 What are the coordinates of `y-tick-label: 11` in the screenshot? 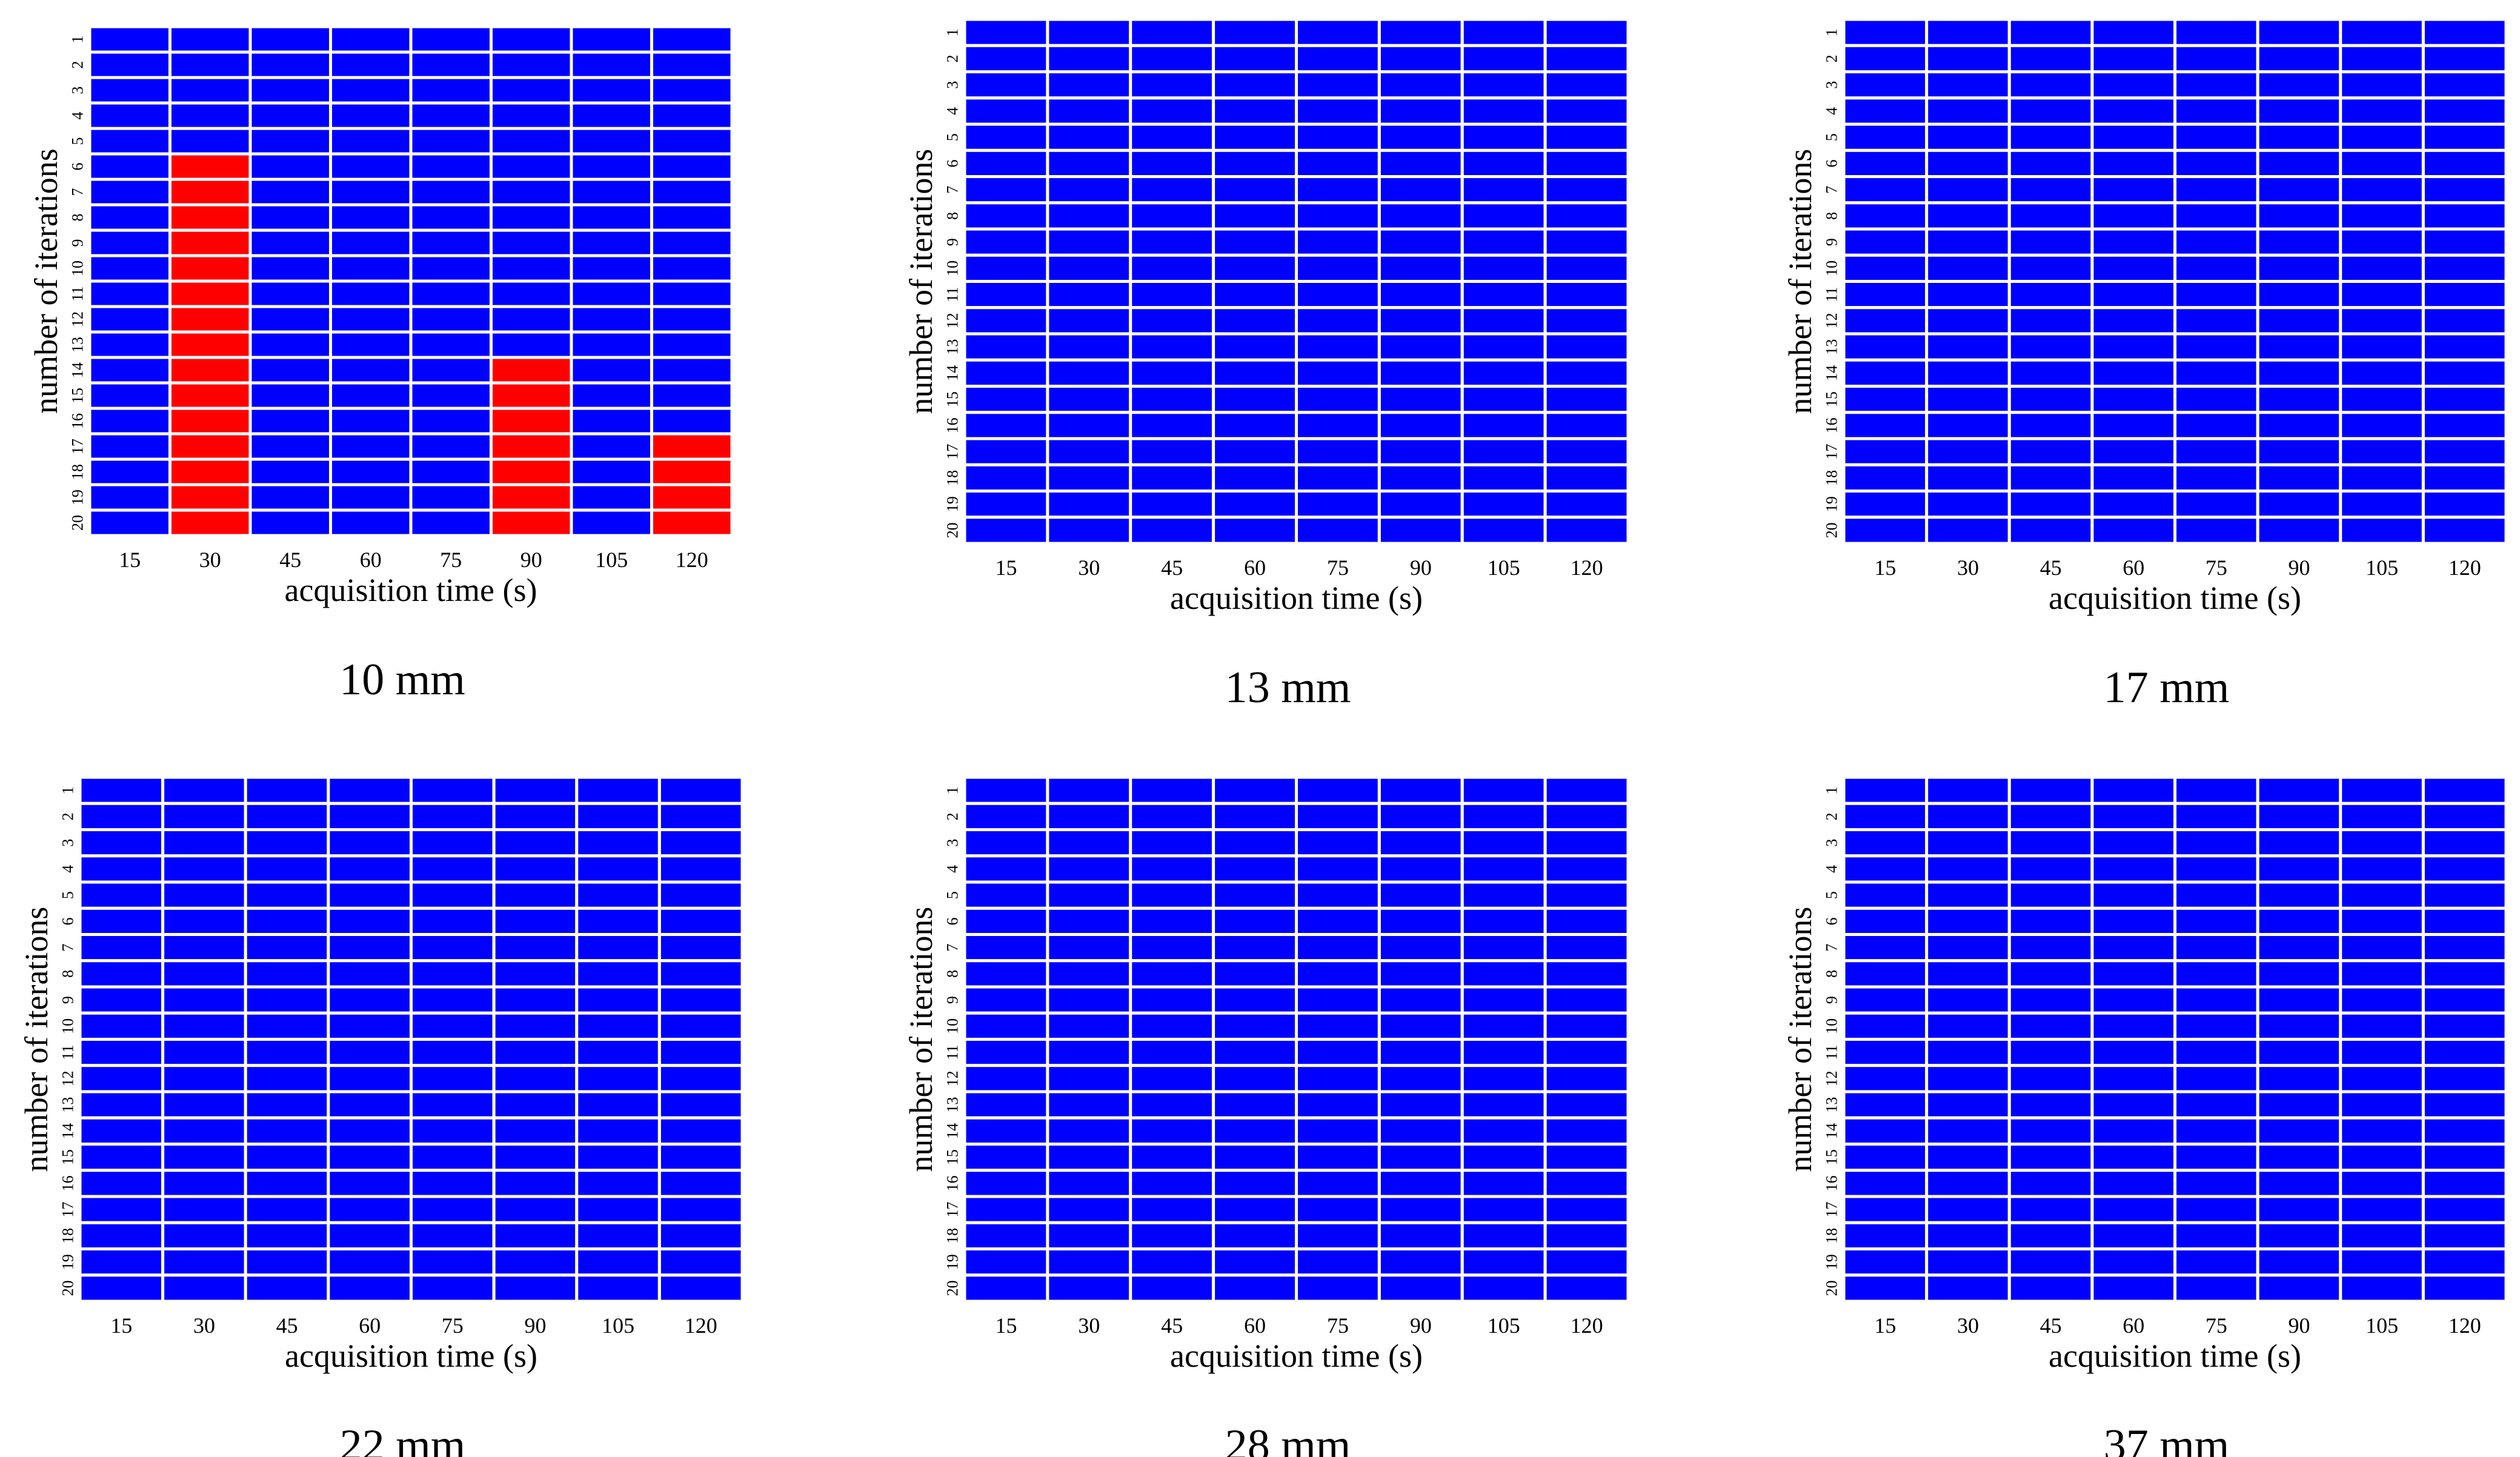 It's located at (78, 293).